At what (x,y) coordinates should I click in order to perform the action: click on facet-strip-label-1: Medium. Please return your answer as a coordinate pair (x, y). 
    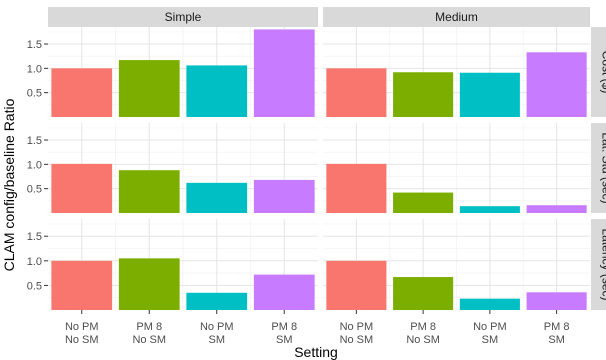
    Looking at the image, I should click on (456, 17).